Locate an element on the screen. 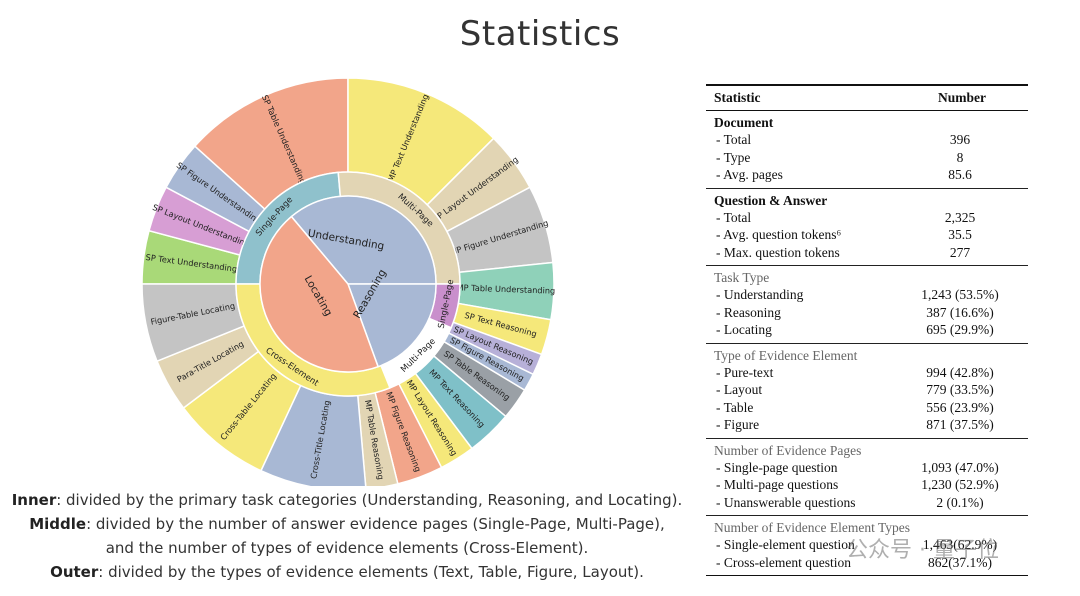 The width and height of the screenshot is (1080, 596). table-row: - Max. question tokens 277 is located at coordinates (843, 252).